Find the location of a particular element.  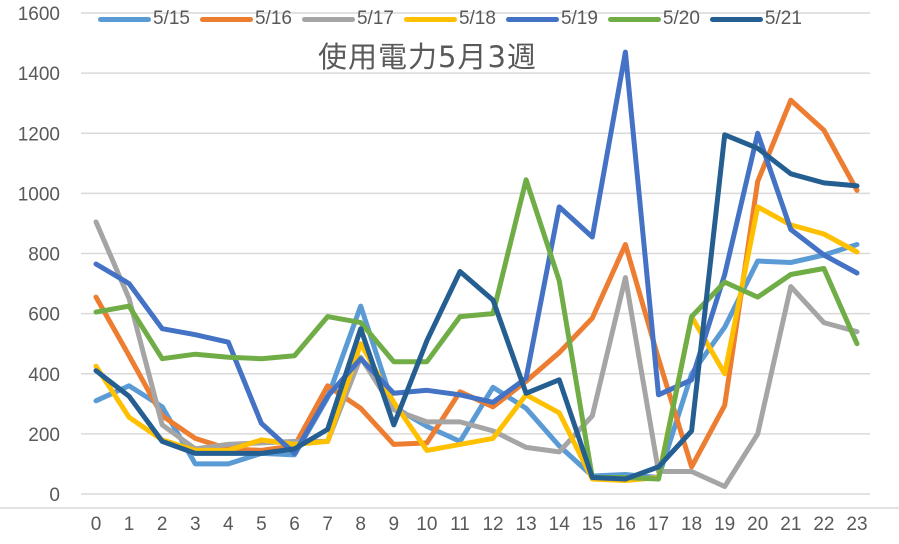

legend-label: 5/21 is located at coordinates (783, 18).